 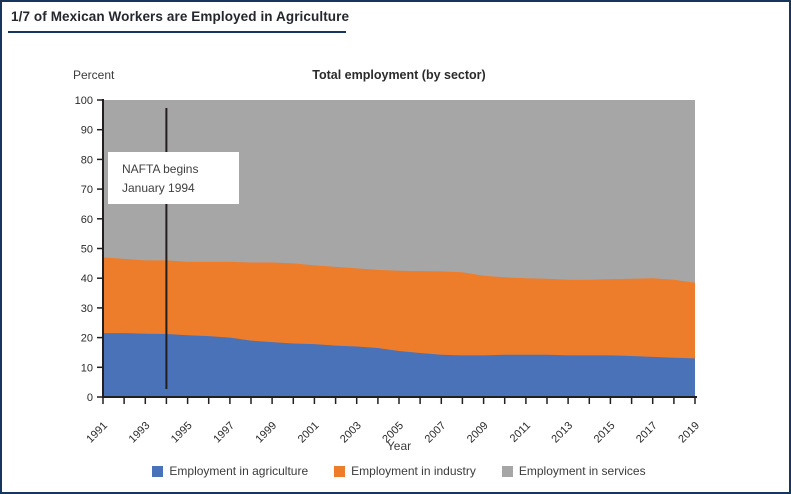 What do you see at coordinates (87, 339) in the screenshot?
I see `svg-text: 20` at bounding box center [87, 339].